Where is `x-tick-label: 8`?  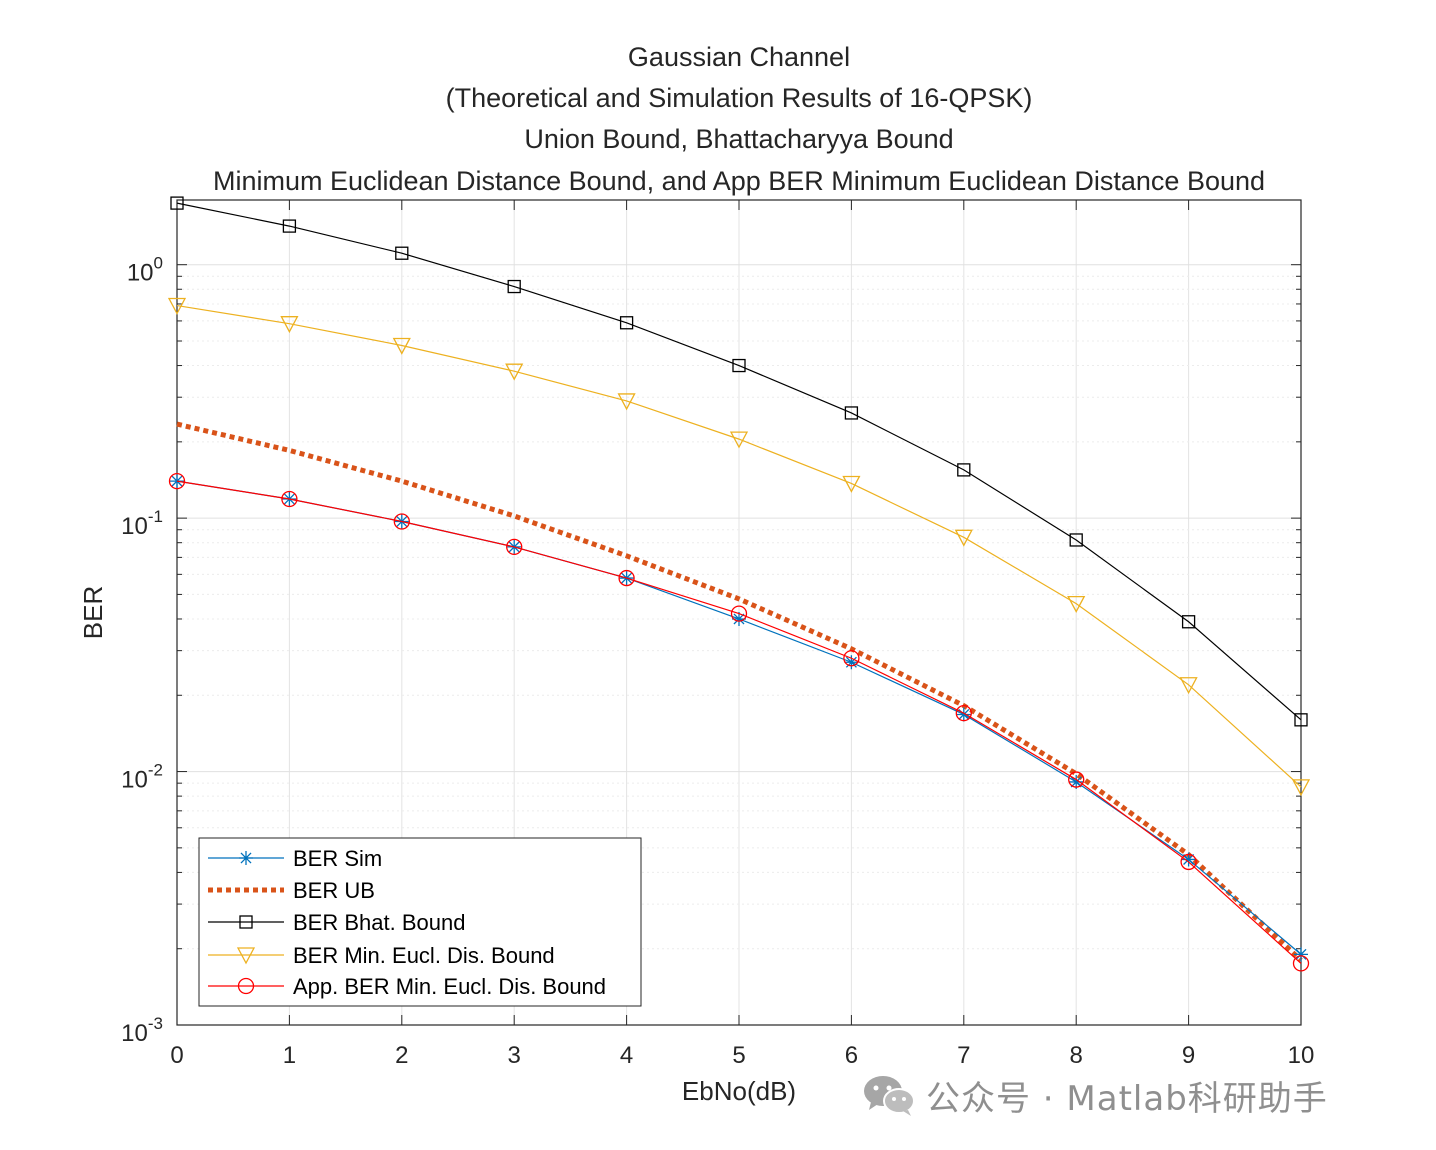
x-tick-label: 8 is located at coordinates (1076, 1055).